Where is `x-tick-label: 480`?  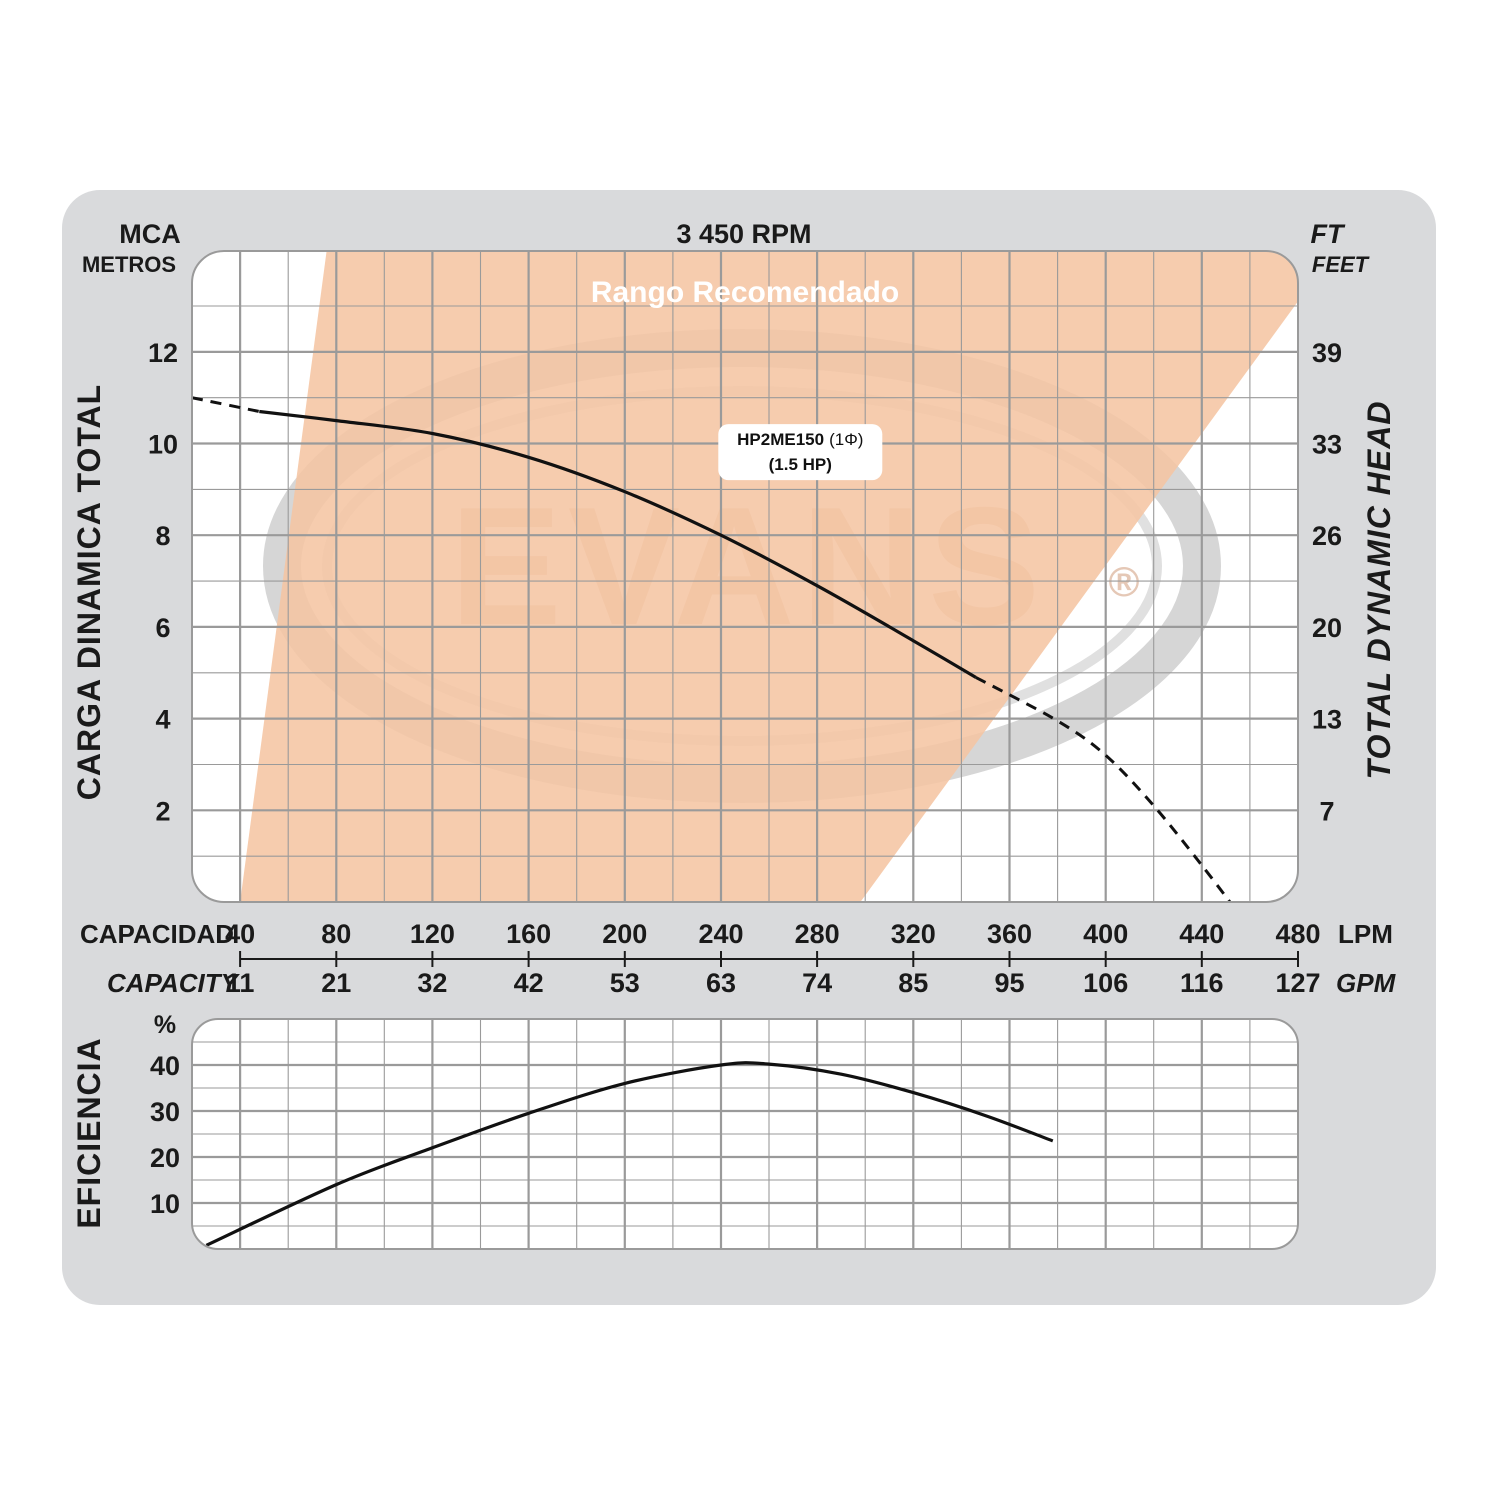
x-tick-label: 480 is located at coordinates (1297, 934).